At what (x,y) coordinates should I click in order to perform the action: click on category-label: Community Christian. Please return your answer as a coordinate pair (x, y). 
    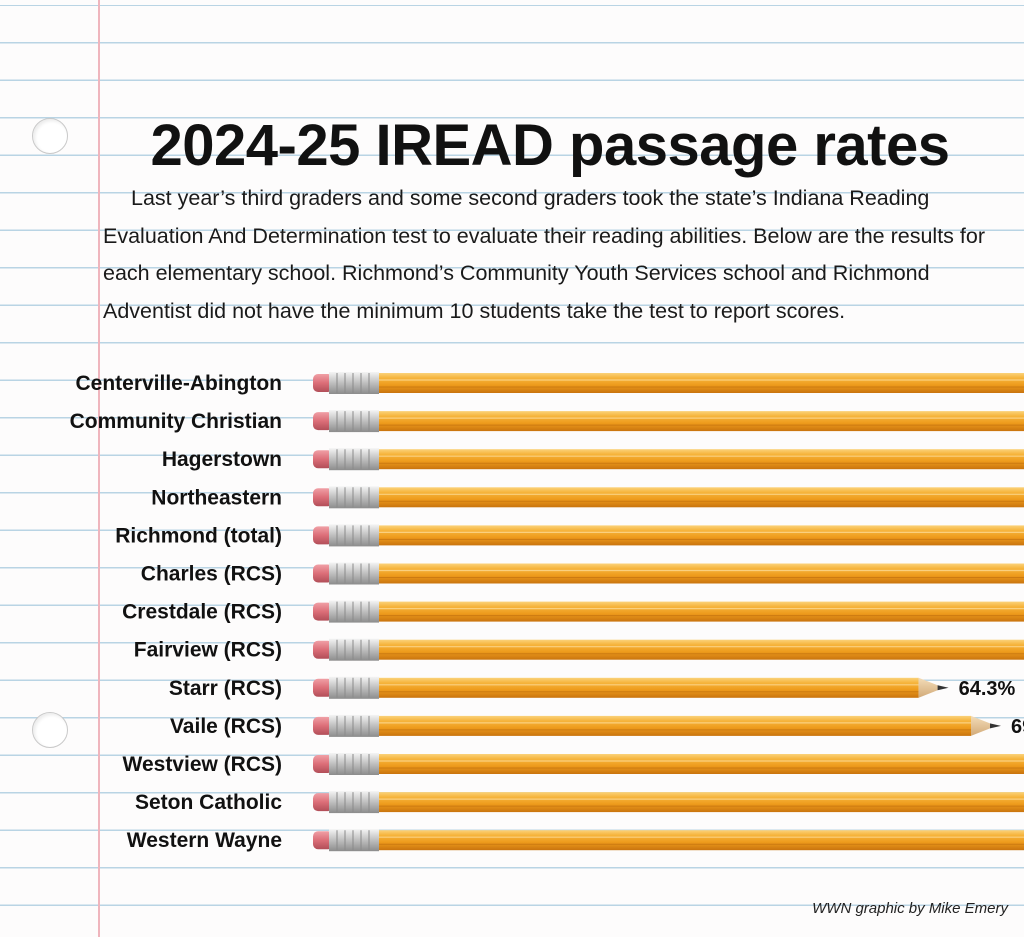
    Looking at the image, I should click on (176, 421).